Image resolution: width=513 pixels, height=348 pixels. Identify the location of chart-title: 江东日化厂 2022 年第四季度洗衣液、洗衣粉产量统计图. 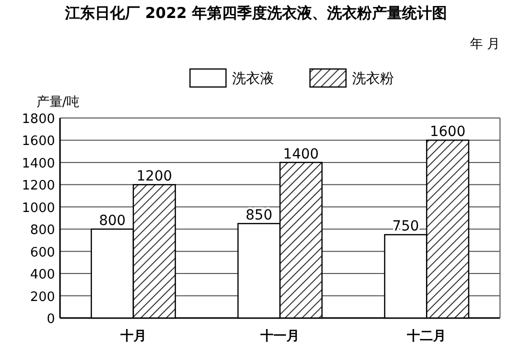
(256, 13).